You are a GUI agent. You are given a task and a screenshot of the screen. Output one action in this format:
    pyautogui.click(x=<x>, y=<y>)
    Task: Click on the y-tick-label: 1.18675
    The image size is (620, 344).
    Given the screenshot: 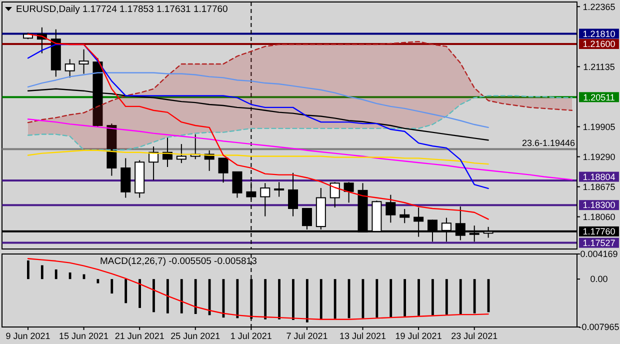 What is the action you would take?
    pyautogui.click(x=599, y=187)
    